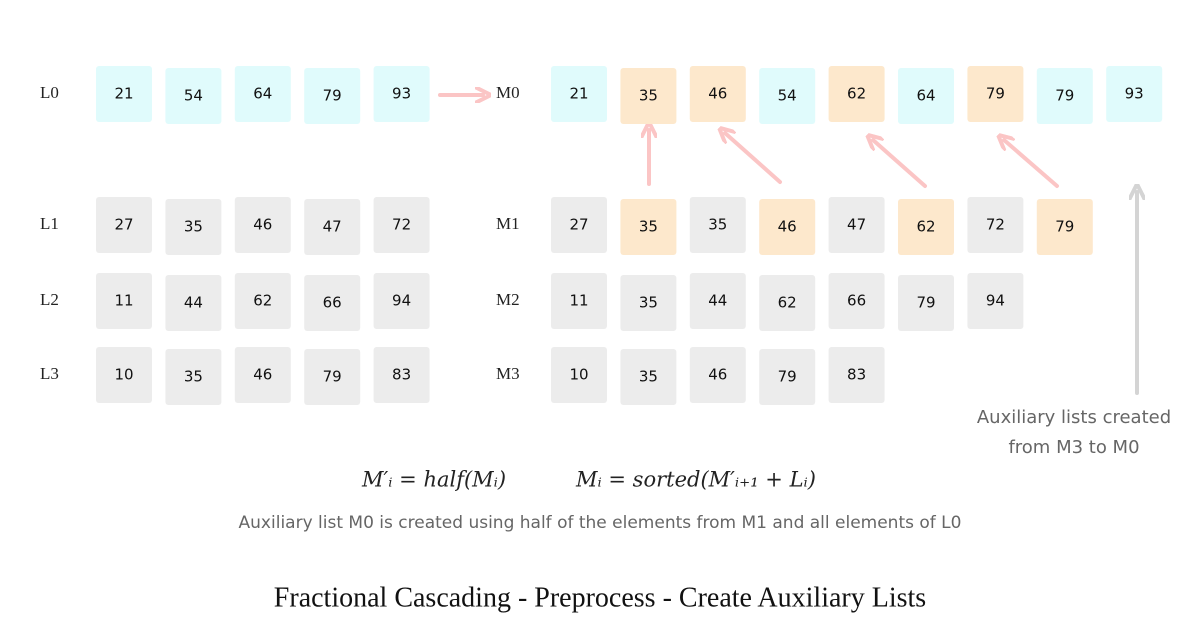 This screenshot has width=1200, height=628. I want to click on side-note: from M3 to M0, so click(1073, 447).